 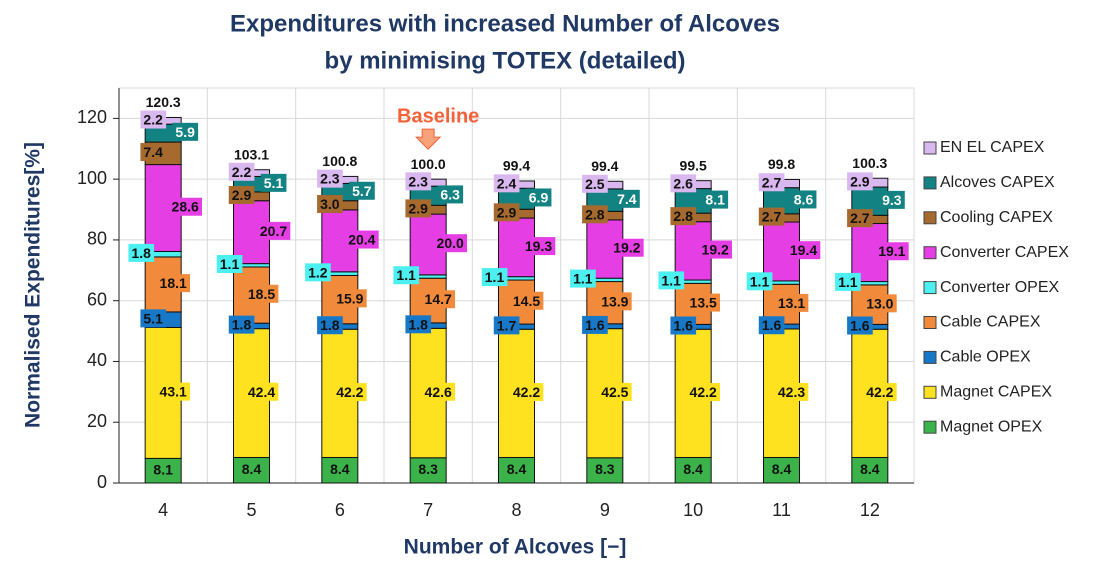 I want to click on data-label-text: 8.6, so click(x=804, y=199).